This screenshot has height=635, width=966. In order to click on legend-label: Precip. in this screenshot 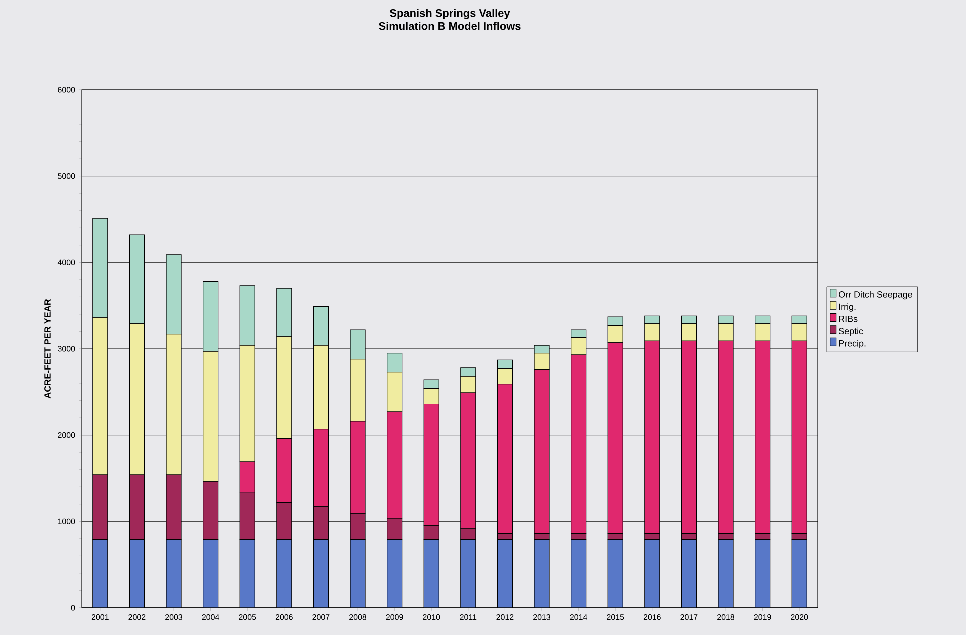, I will do `click(852, 344)`.